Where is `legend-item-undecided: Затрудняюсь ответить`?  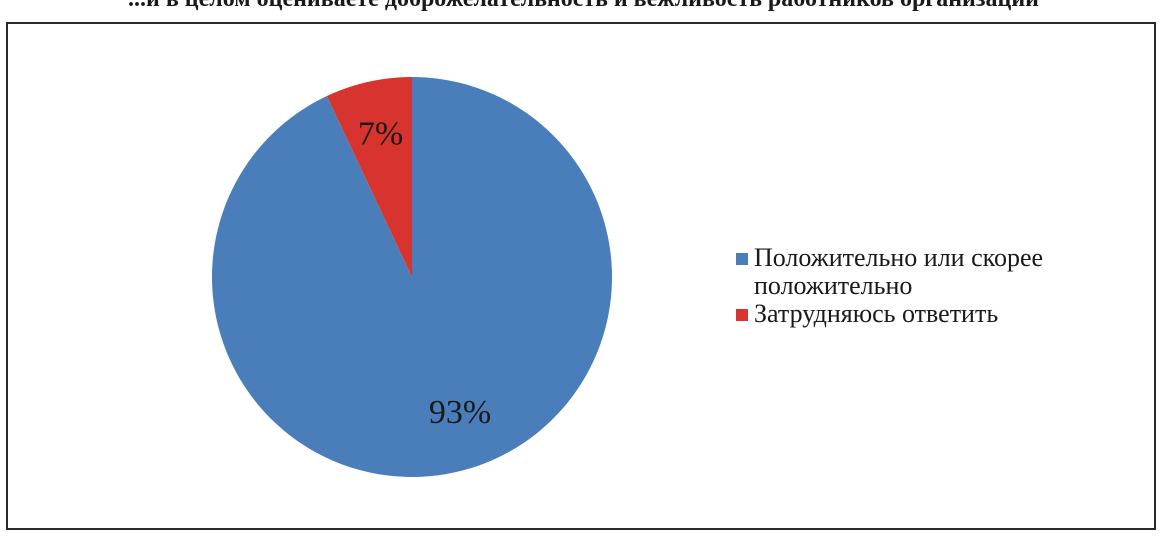 legend-item-undecided: Затрудняюсь ответить is located at coordinates (926, 314).